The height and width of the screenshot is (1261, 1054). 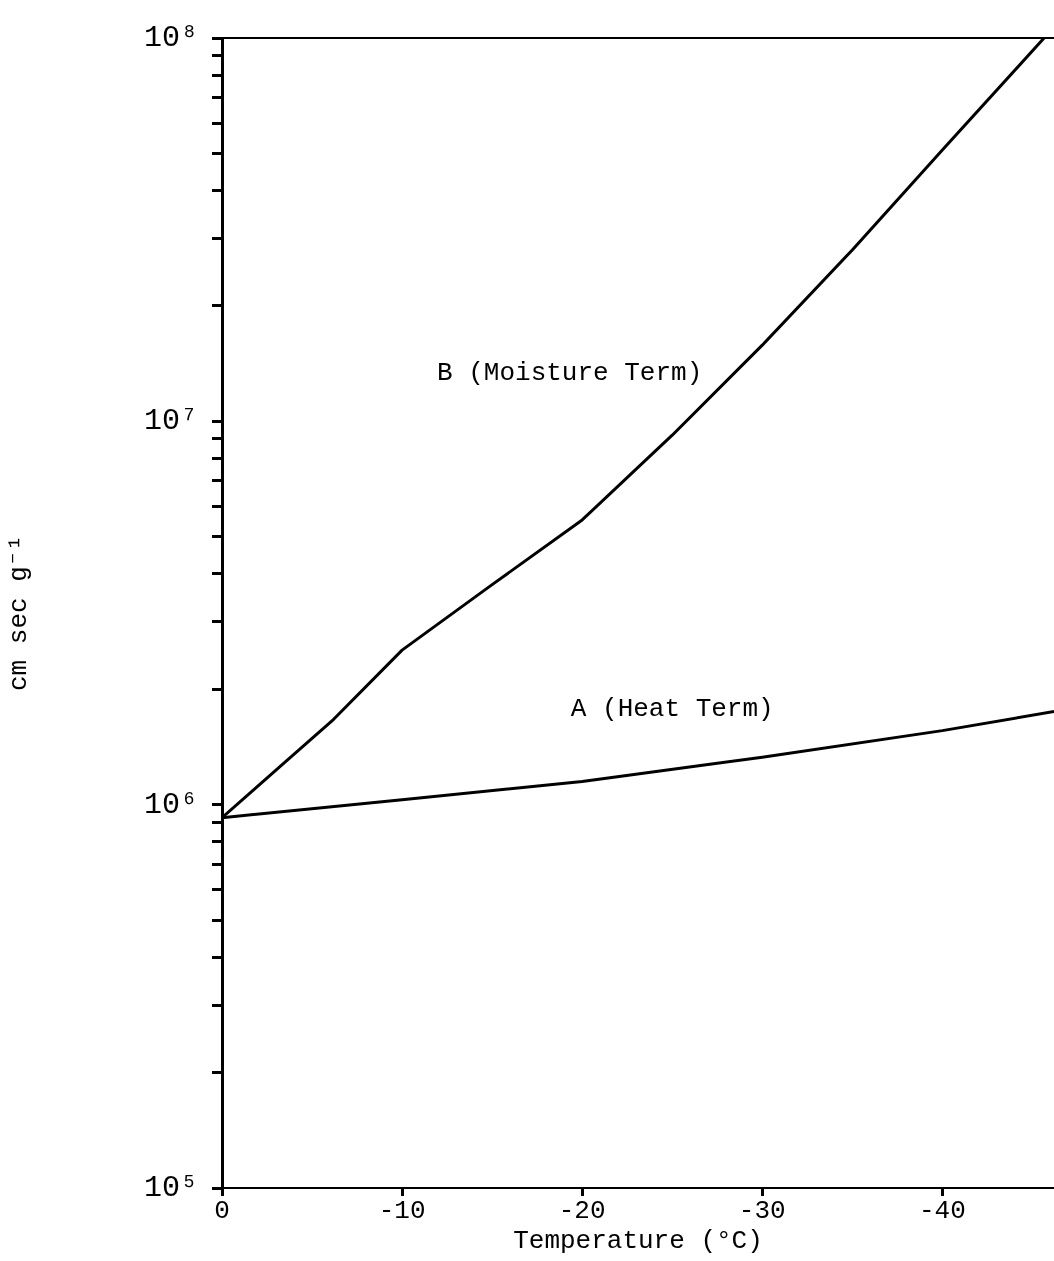 I want to click on y-tick-label: 10⁵, so click(x=170, y=1187).